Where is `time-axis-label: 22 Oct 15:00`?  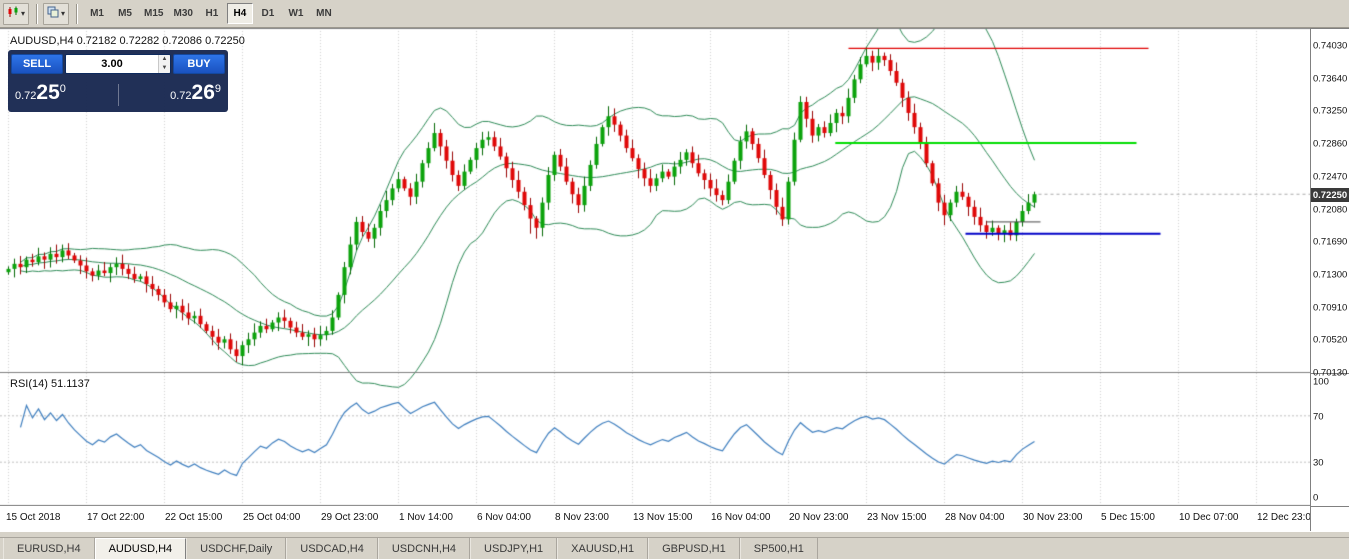
time-axis-label: 22 Oct 15:00 is located at coordinates (194, 517).